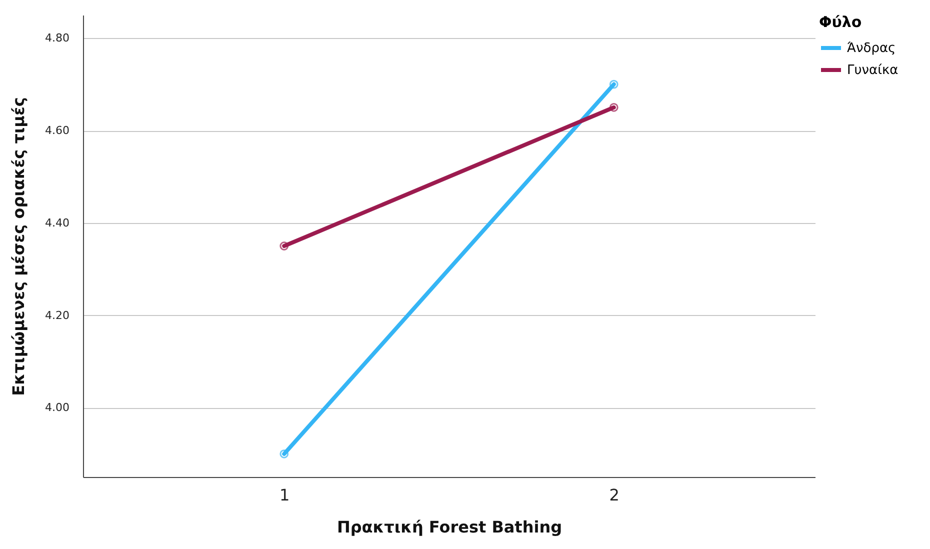 Image resolution: width=930 pixels, height=549 pixels. What do you see at coordinates (57, 223) in the screenshot?
I see `y-tick-label: 4.40` at bounding box center [57, 223].